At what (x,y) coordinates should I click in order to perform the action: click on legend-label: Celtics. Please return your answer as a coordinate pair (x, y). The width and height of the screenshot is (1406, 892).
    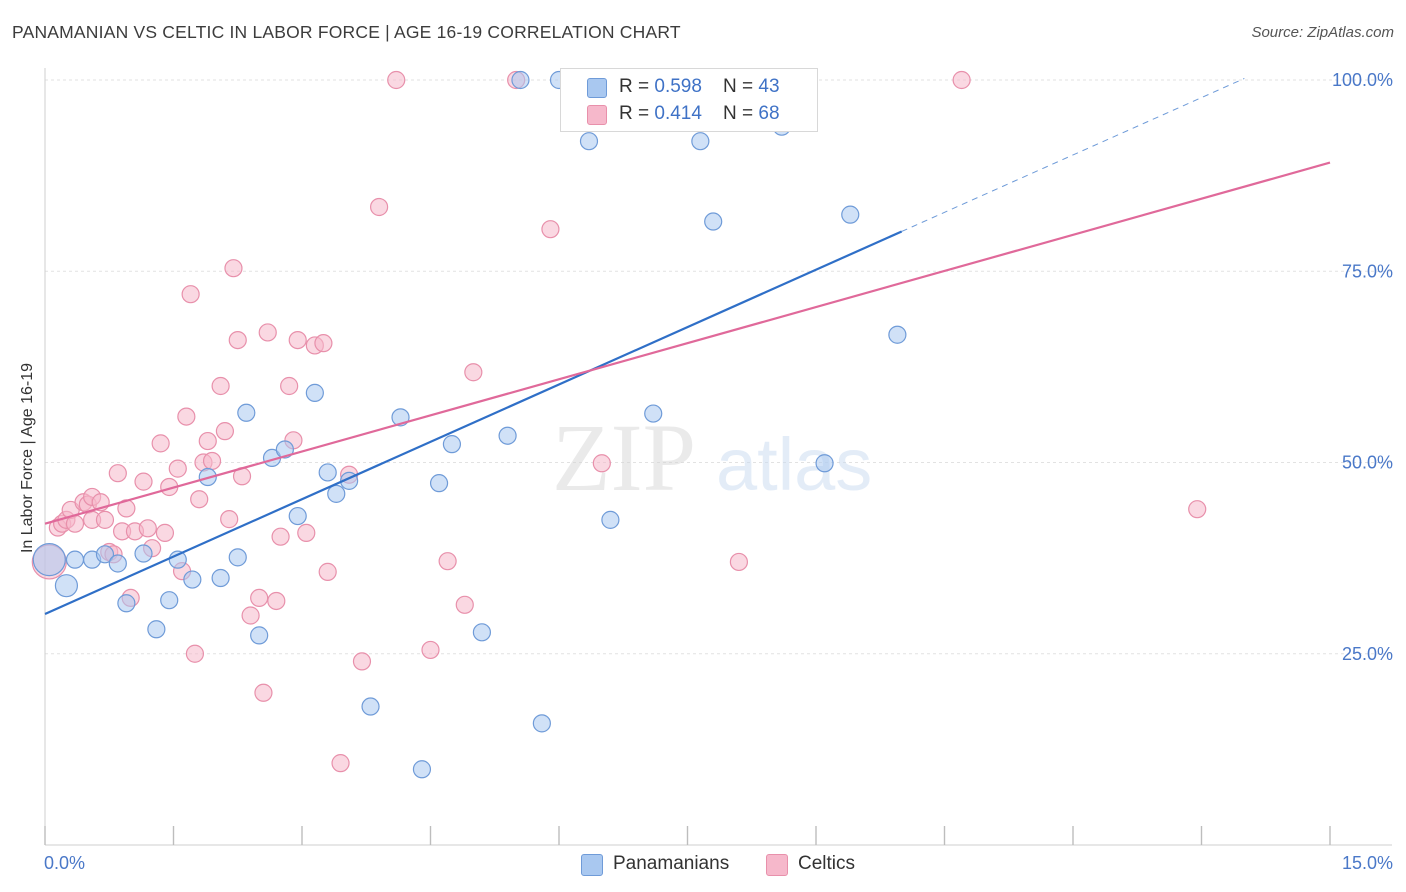
    Looking at the image, I should click on (827, 863).